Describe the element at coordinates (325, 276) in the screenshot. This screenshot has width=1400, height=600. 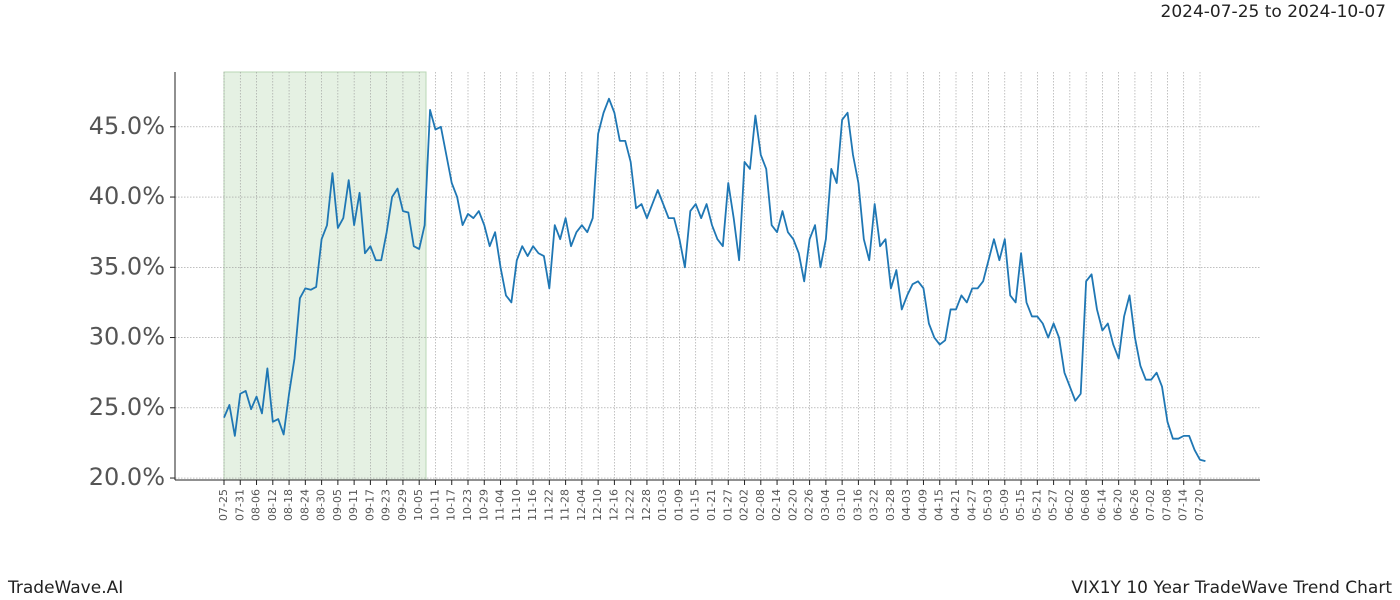
I see `highlight-region` at that location.